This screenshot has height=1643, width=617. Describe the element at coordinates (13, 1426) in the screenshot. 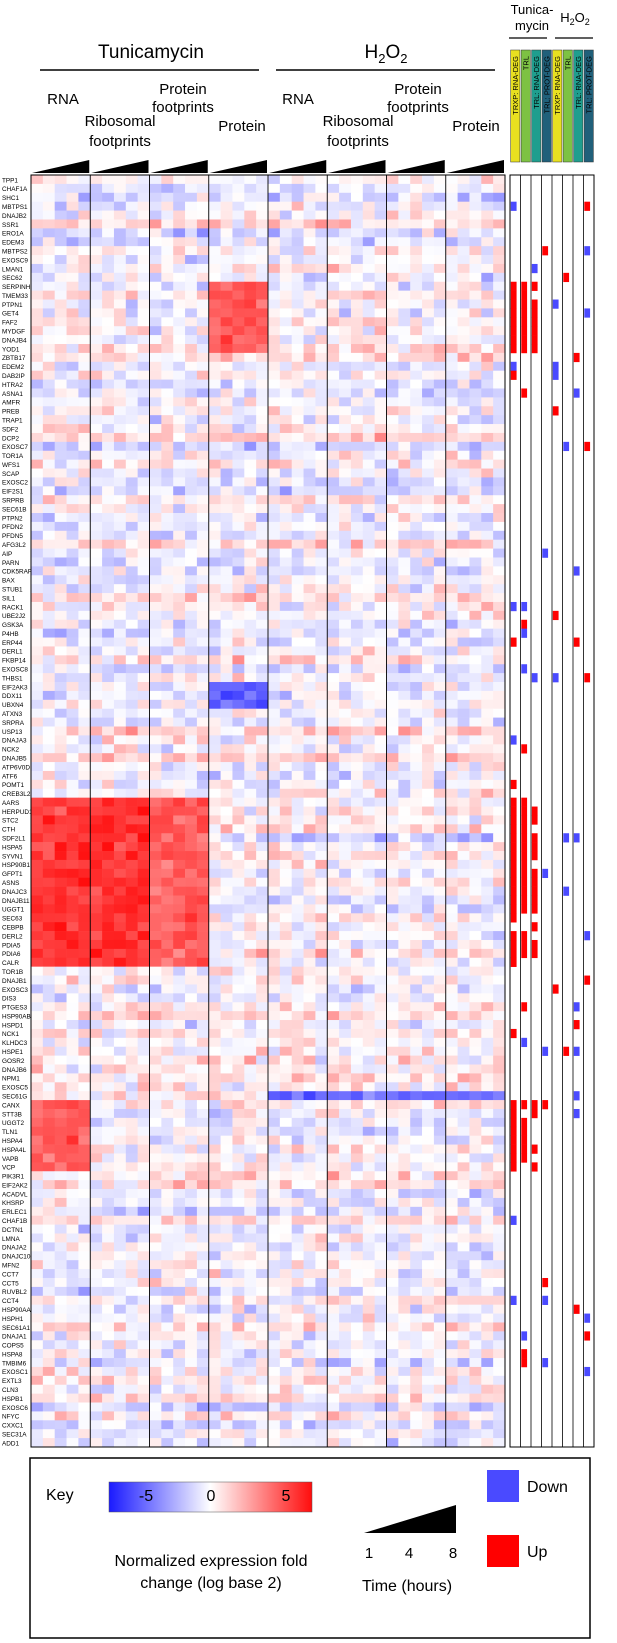

I see `gene-label: CXXC1` at that location.